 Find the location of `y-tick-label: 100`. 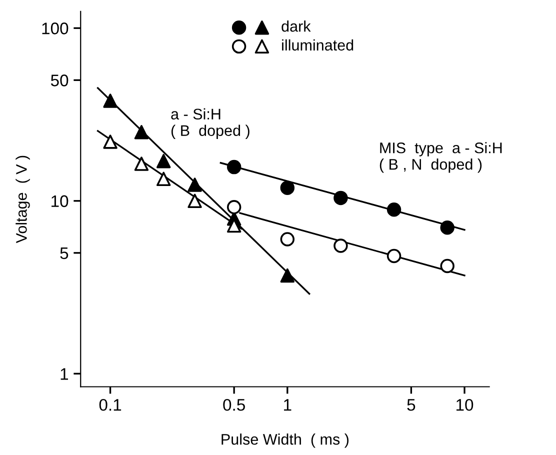

y-tick-label: 100 is located at coordinates (55, 28).